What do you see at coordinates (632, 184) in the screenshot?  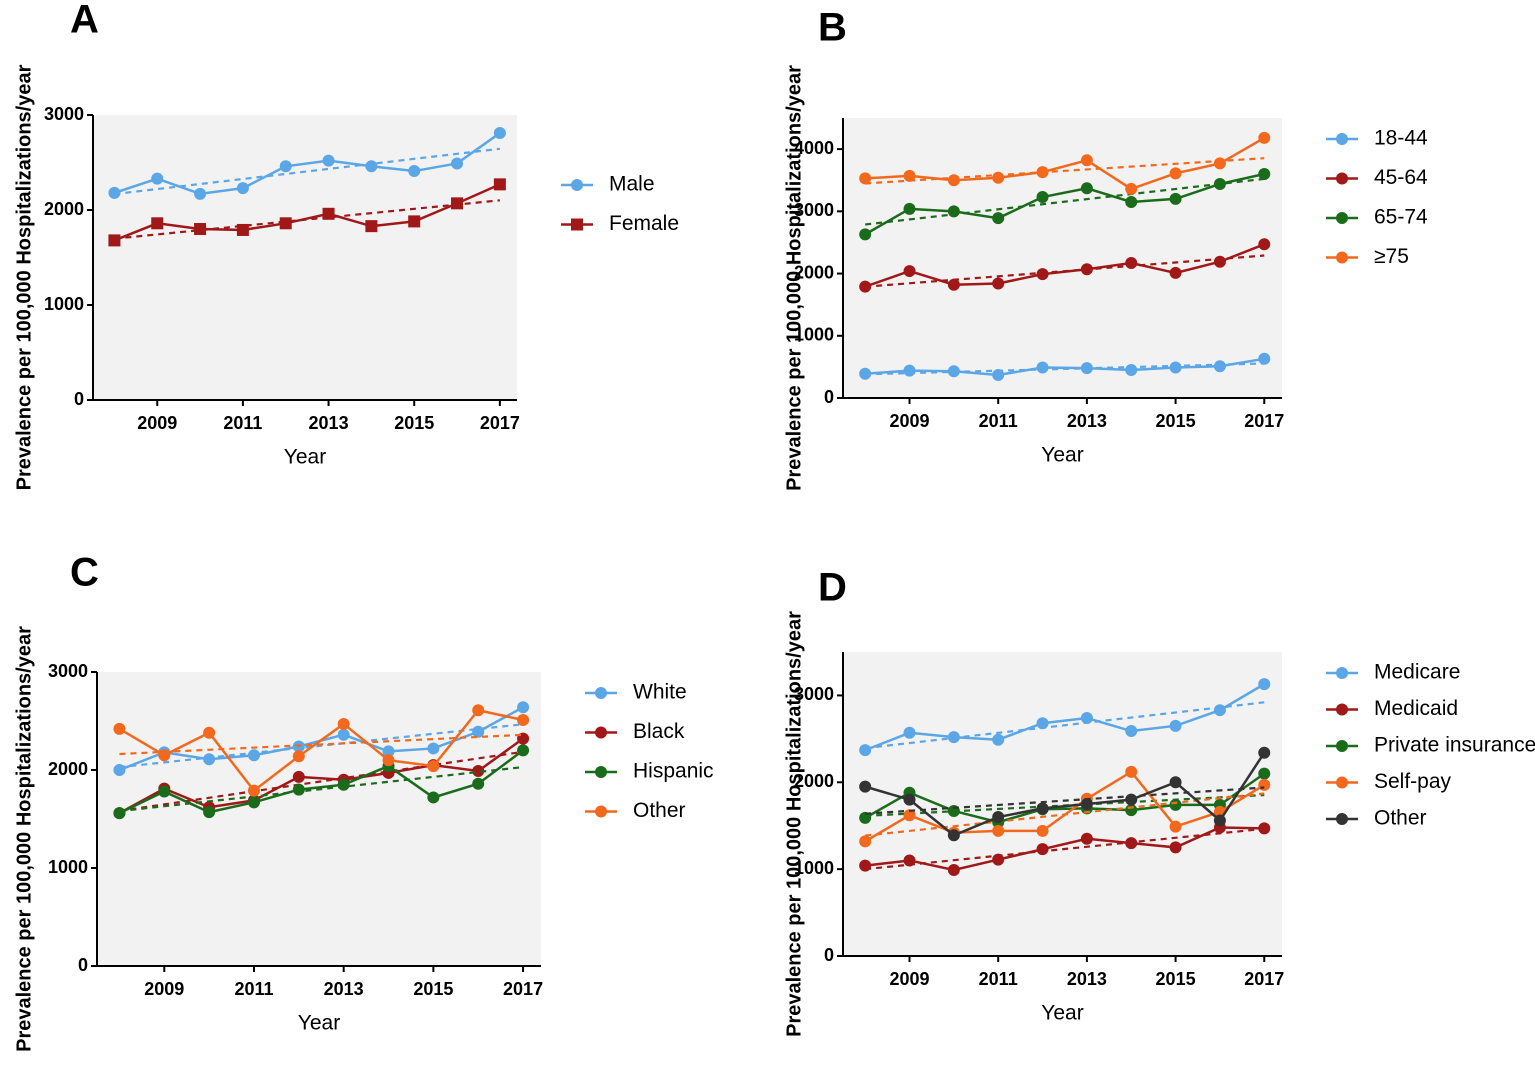 I see `legend-label: Male` at bounding box center [632, 184].